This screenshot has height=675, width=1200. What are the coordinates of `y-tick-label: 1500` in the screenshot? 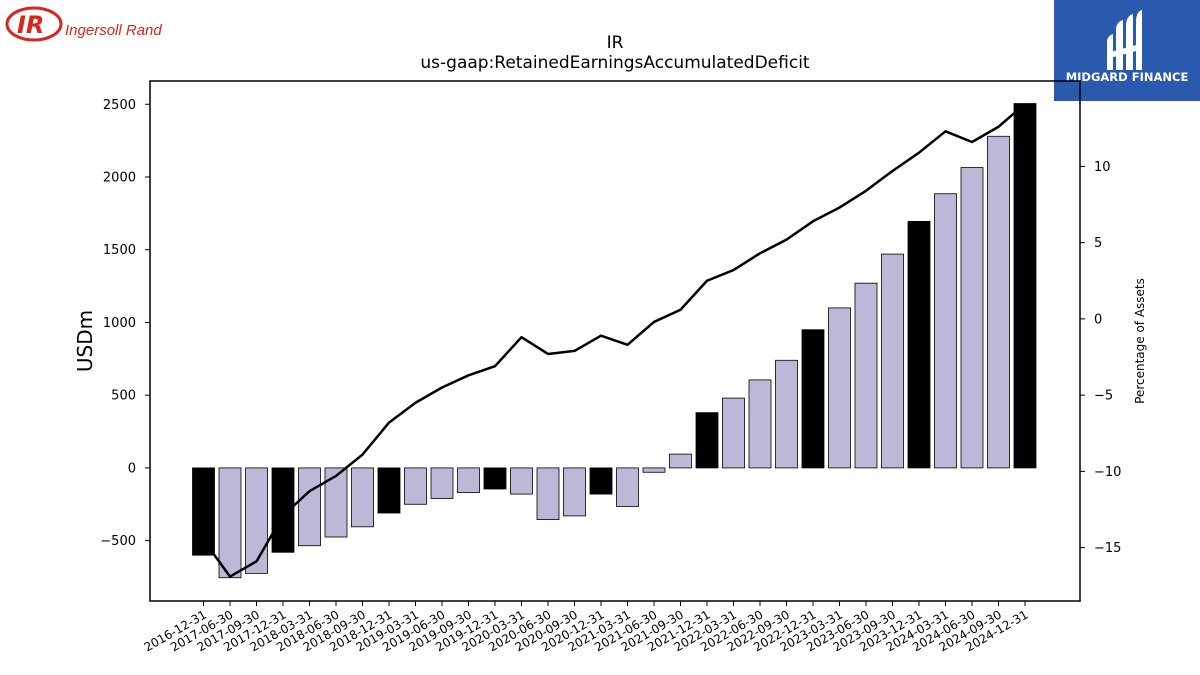 It's located at (119, 250).